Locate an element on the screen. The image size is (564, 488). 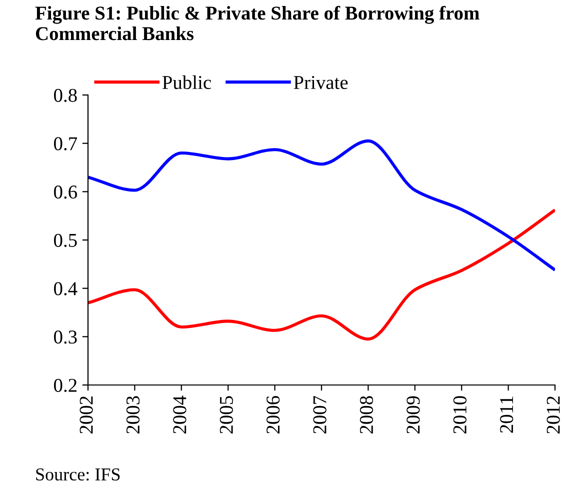
x-tick-label: 2004 is located at coordinates (179, 415).